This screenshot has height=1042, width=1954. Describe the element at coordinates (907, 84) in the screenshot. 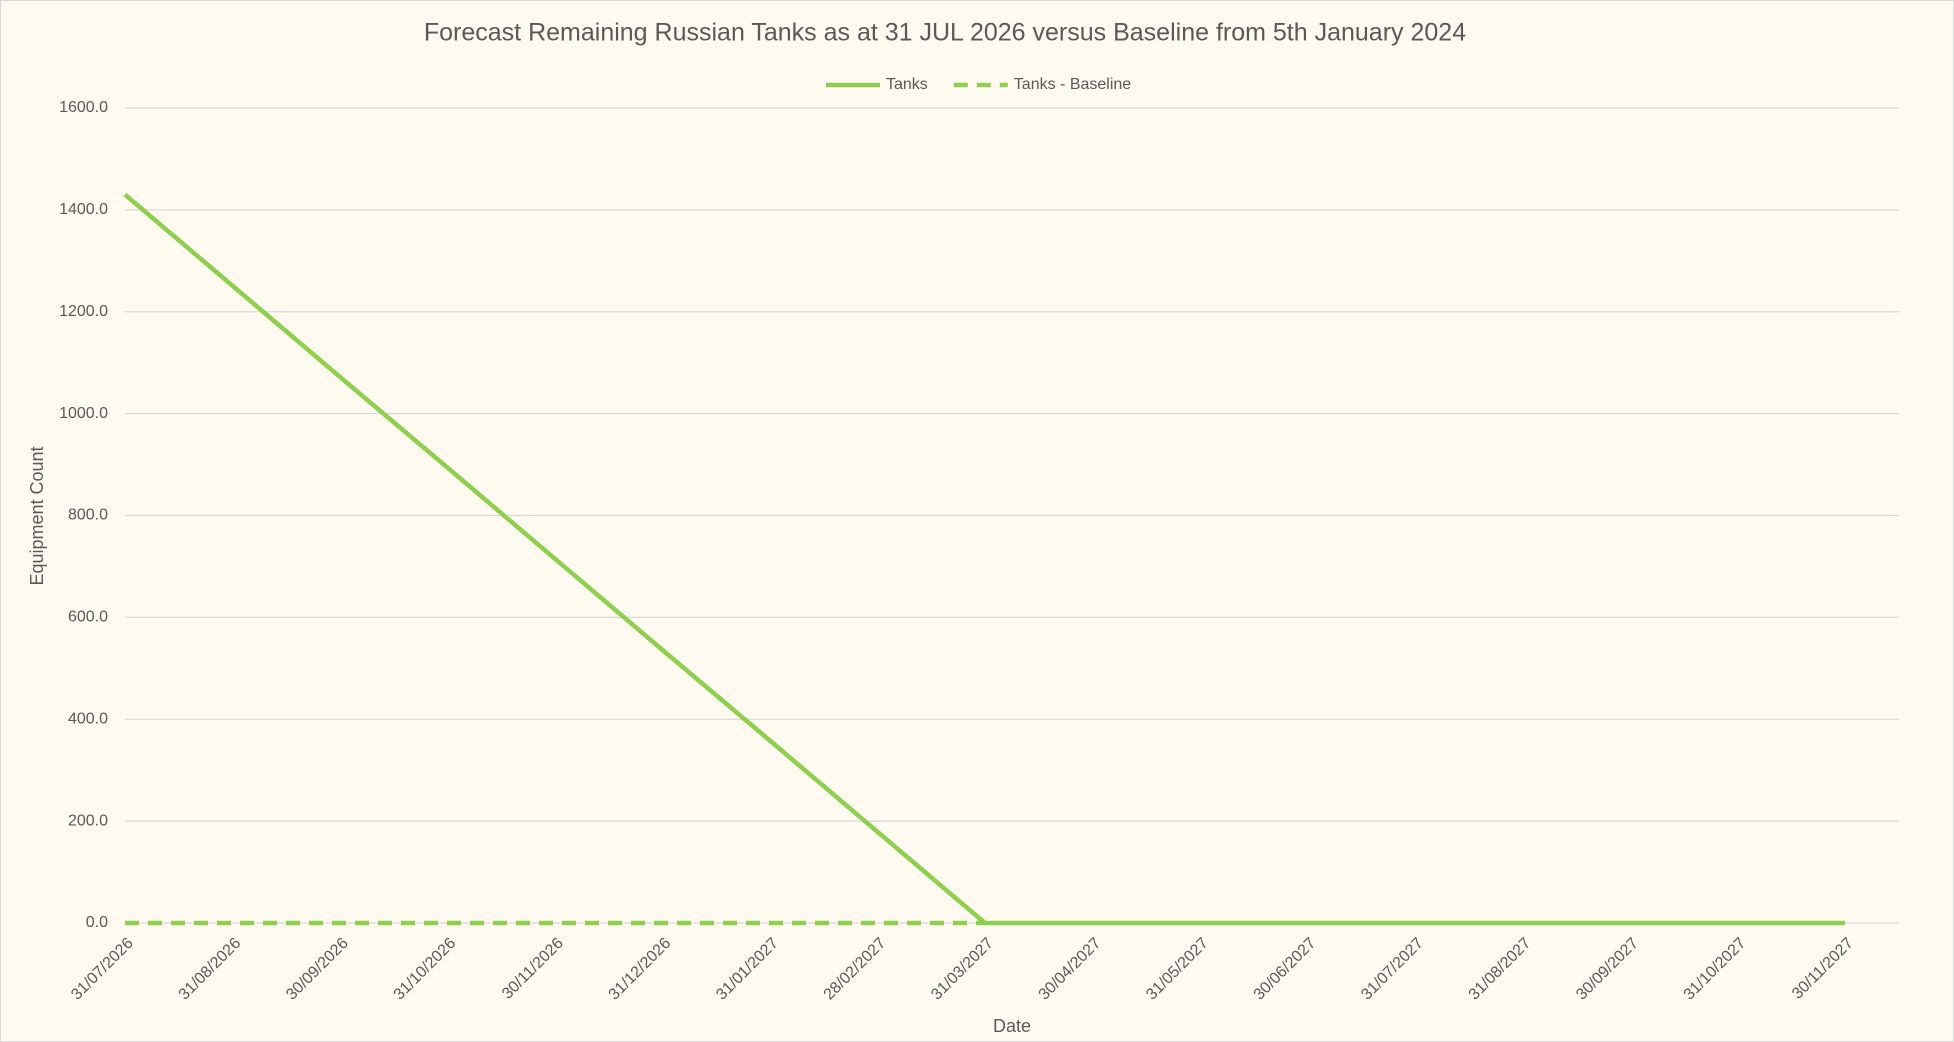

I see `legend-label: Tanks` at that location.